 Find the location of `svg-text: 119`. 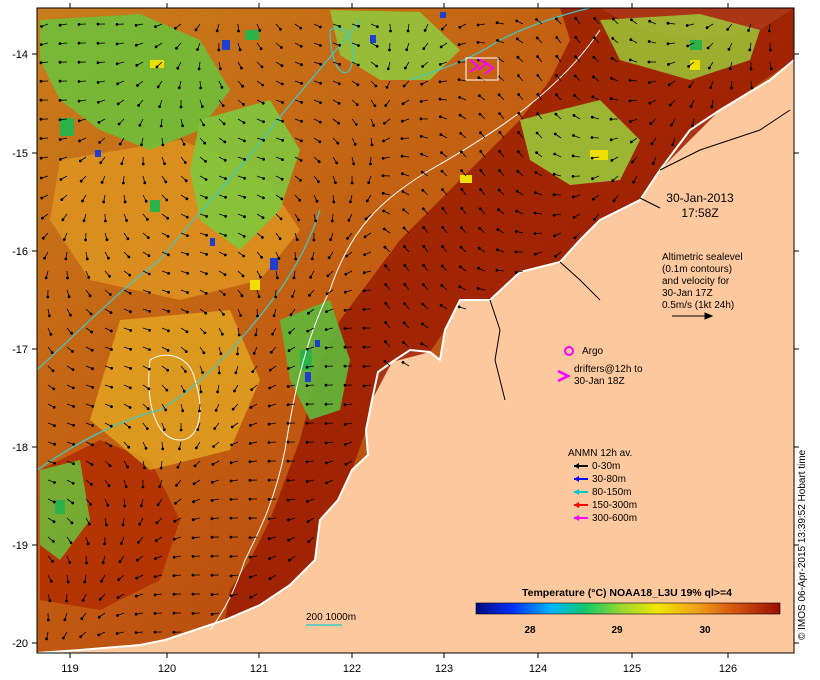

svg-text: 119 is located at coordinates (70, 669).